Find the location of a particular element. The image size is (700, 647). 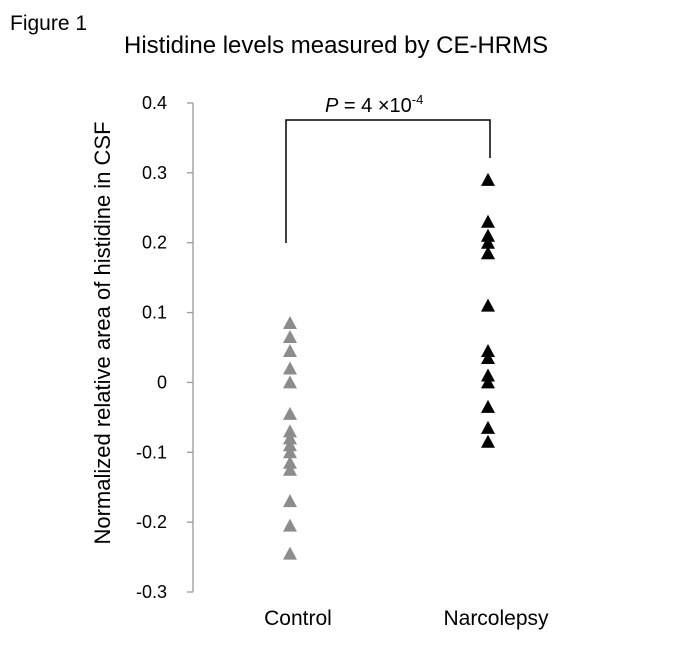

p-value-text: = 4 ×10 is located at coordinates (374, 106).